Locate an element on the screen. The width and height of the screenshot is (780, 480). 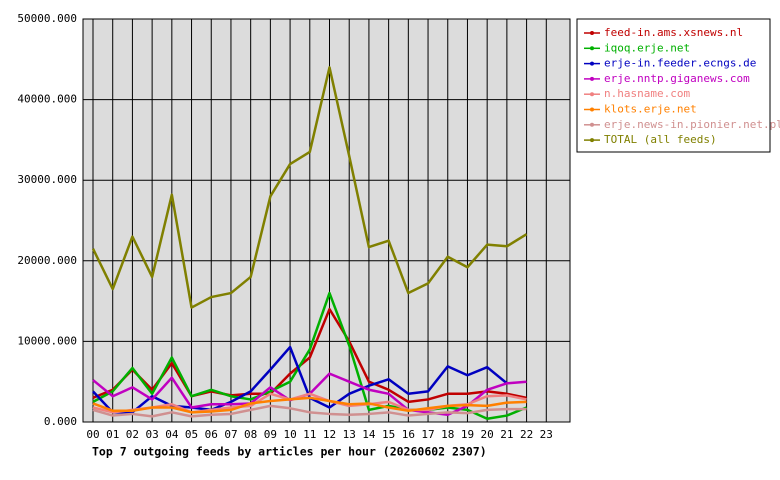
x-tick-label: 22 is located at coordinates (526, 434).